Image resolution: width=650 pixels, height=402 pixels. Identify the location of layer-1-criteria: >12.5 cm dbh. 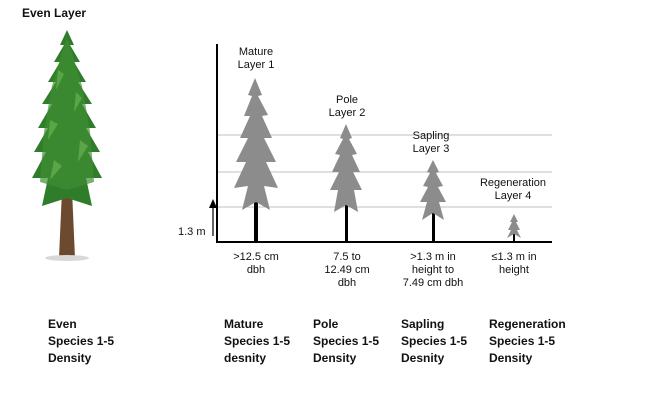
(256, 263).